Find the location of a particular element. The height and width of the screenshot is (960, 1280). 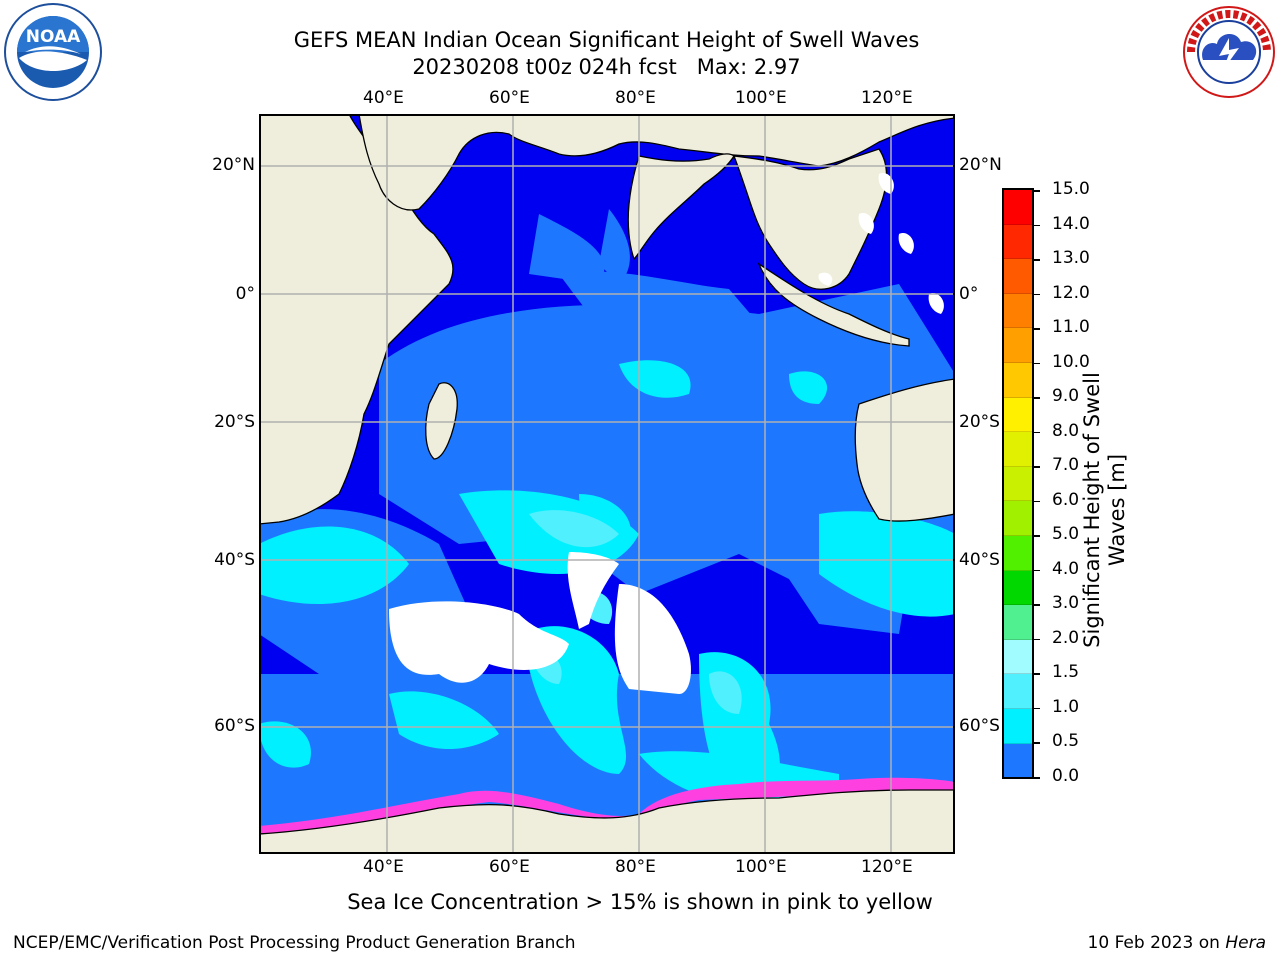

lon-tick-bottom: 60°E is located at coordinates (509, 867).